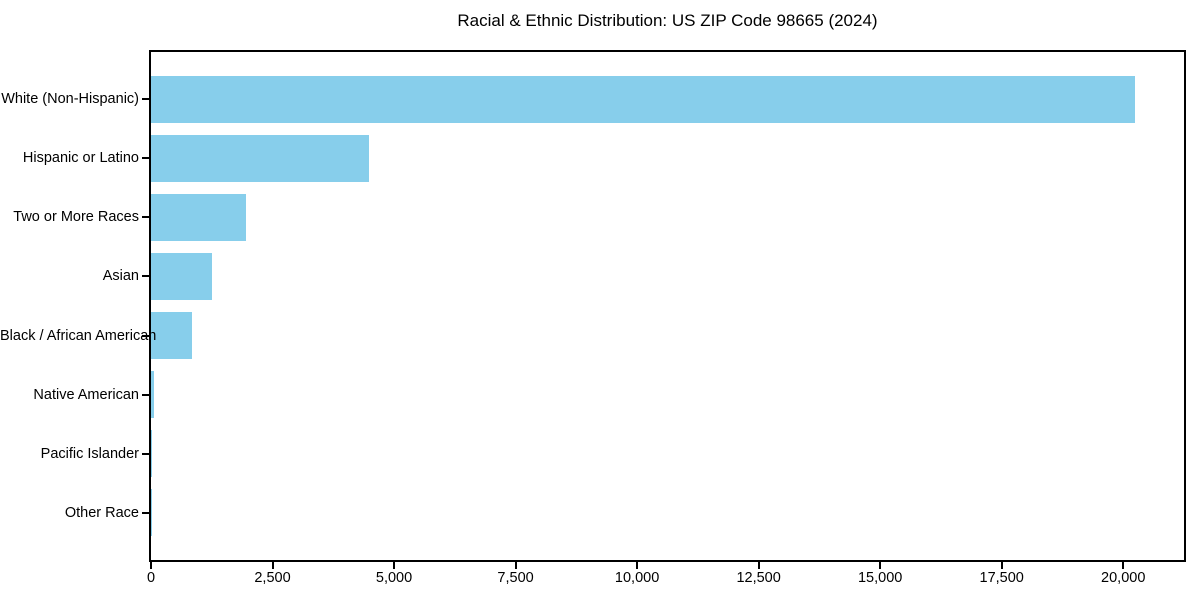 This screenshot has height=600, width=1200. I want to click on bar-hispanic-or-latino, so click(260, 158).